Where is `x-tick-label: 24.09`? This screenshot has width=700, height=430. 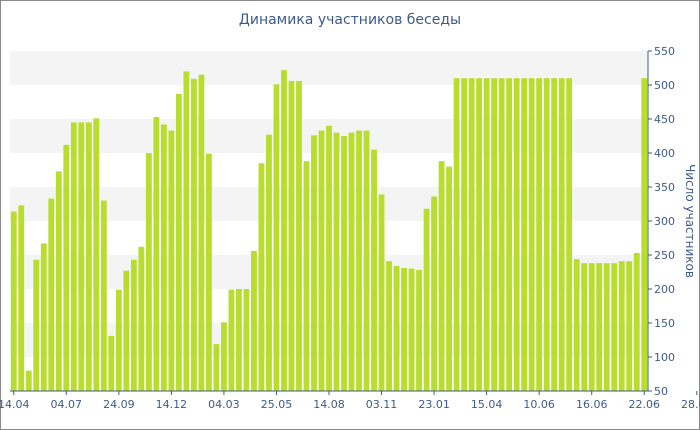
x-tick-label: 24.09 is located at coordinates (119, 404).